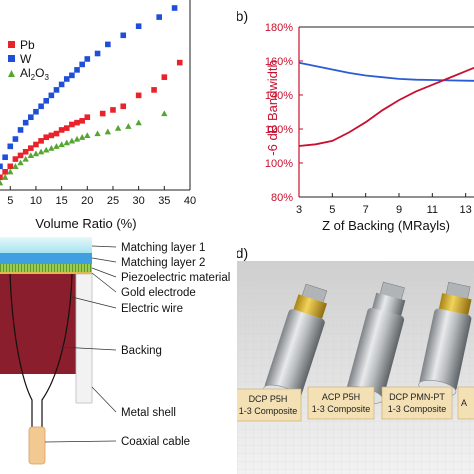 This screenshot has height=474, width=474. What do you see at coordinates (11, 44) in the screenshot?
I see `legend-pb-marker` at bounding box center [11, 44].